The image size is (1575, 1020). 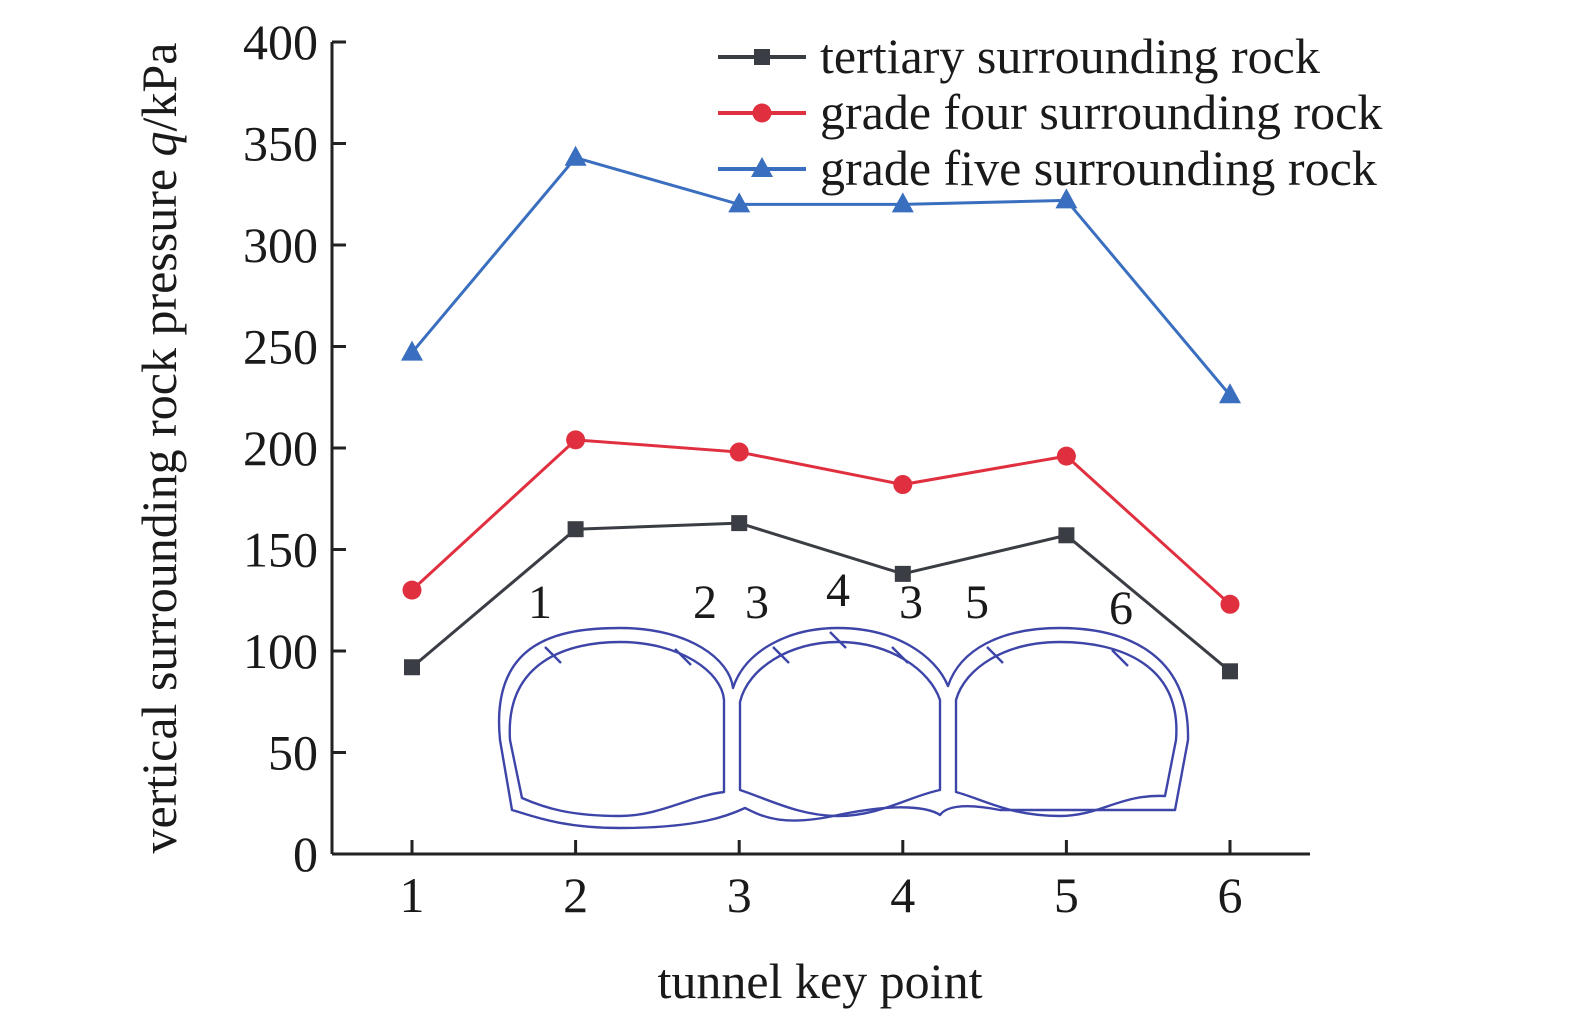 What do you see at coordinates (1098, 168) in the screenshot?
I see `legend-label: grade five surrounding rock` at bounding box center [1098, 168].